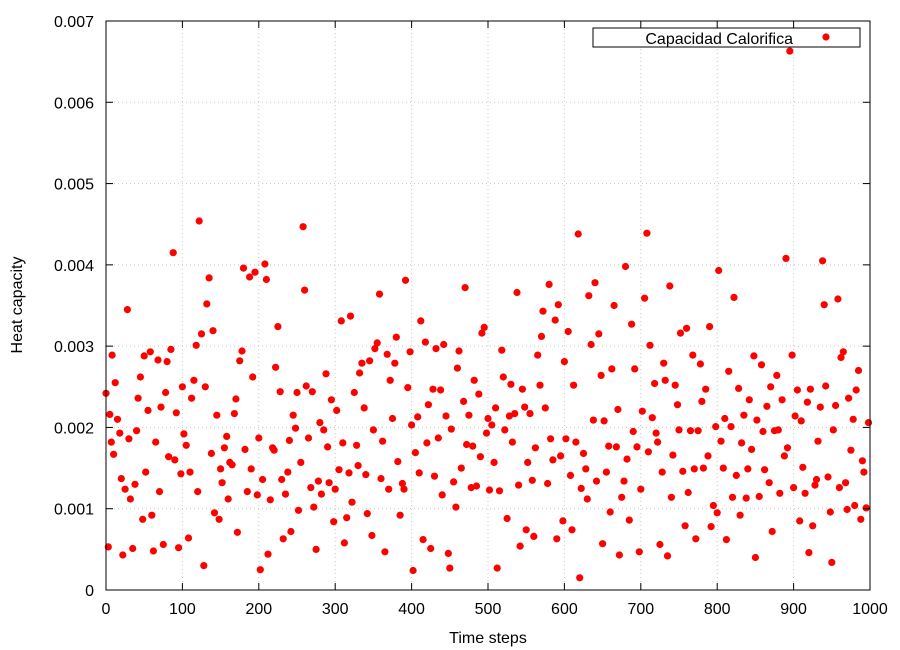 This screenshot has height=650, width=900. I want to click on y-tick-label: 0.007, so click(74, 22).